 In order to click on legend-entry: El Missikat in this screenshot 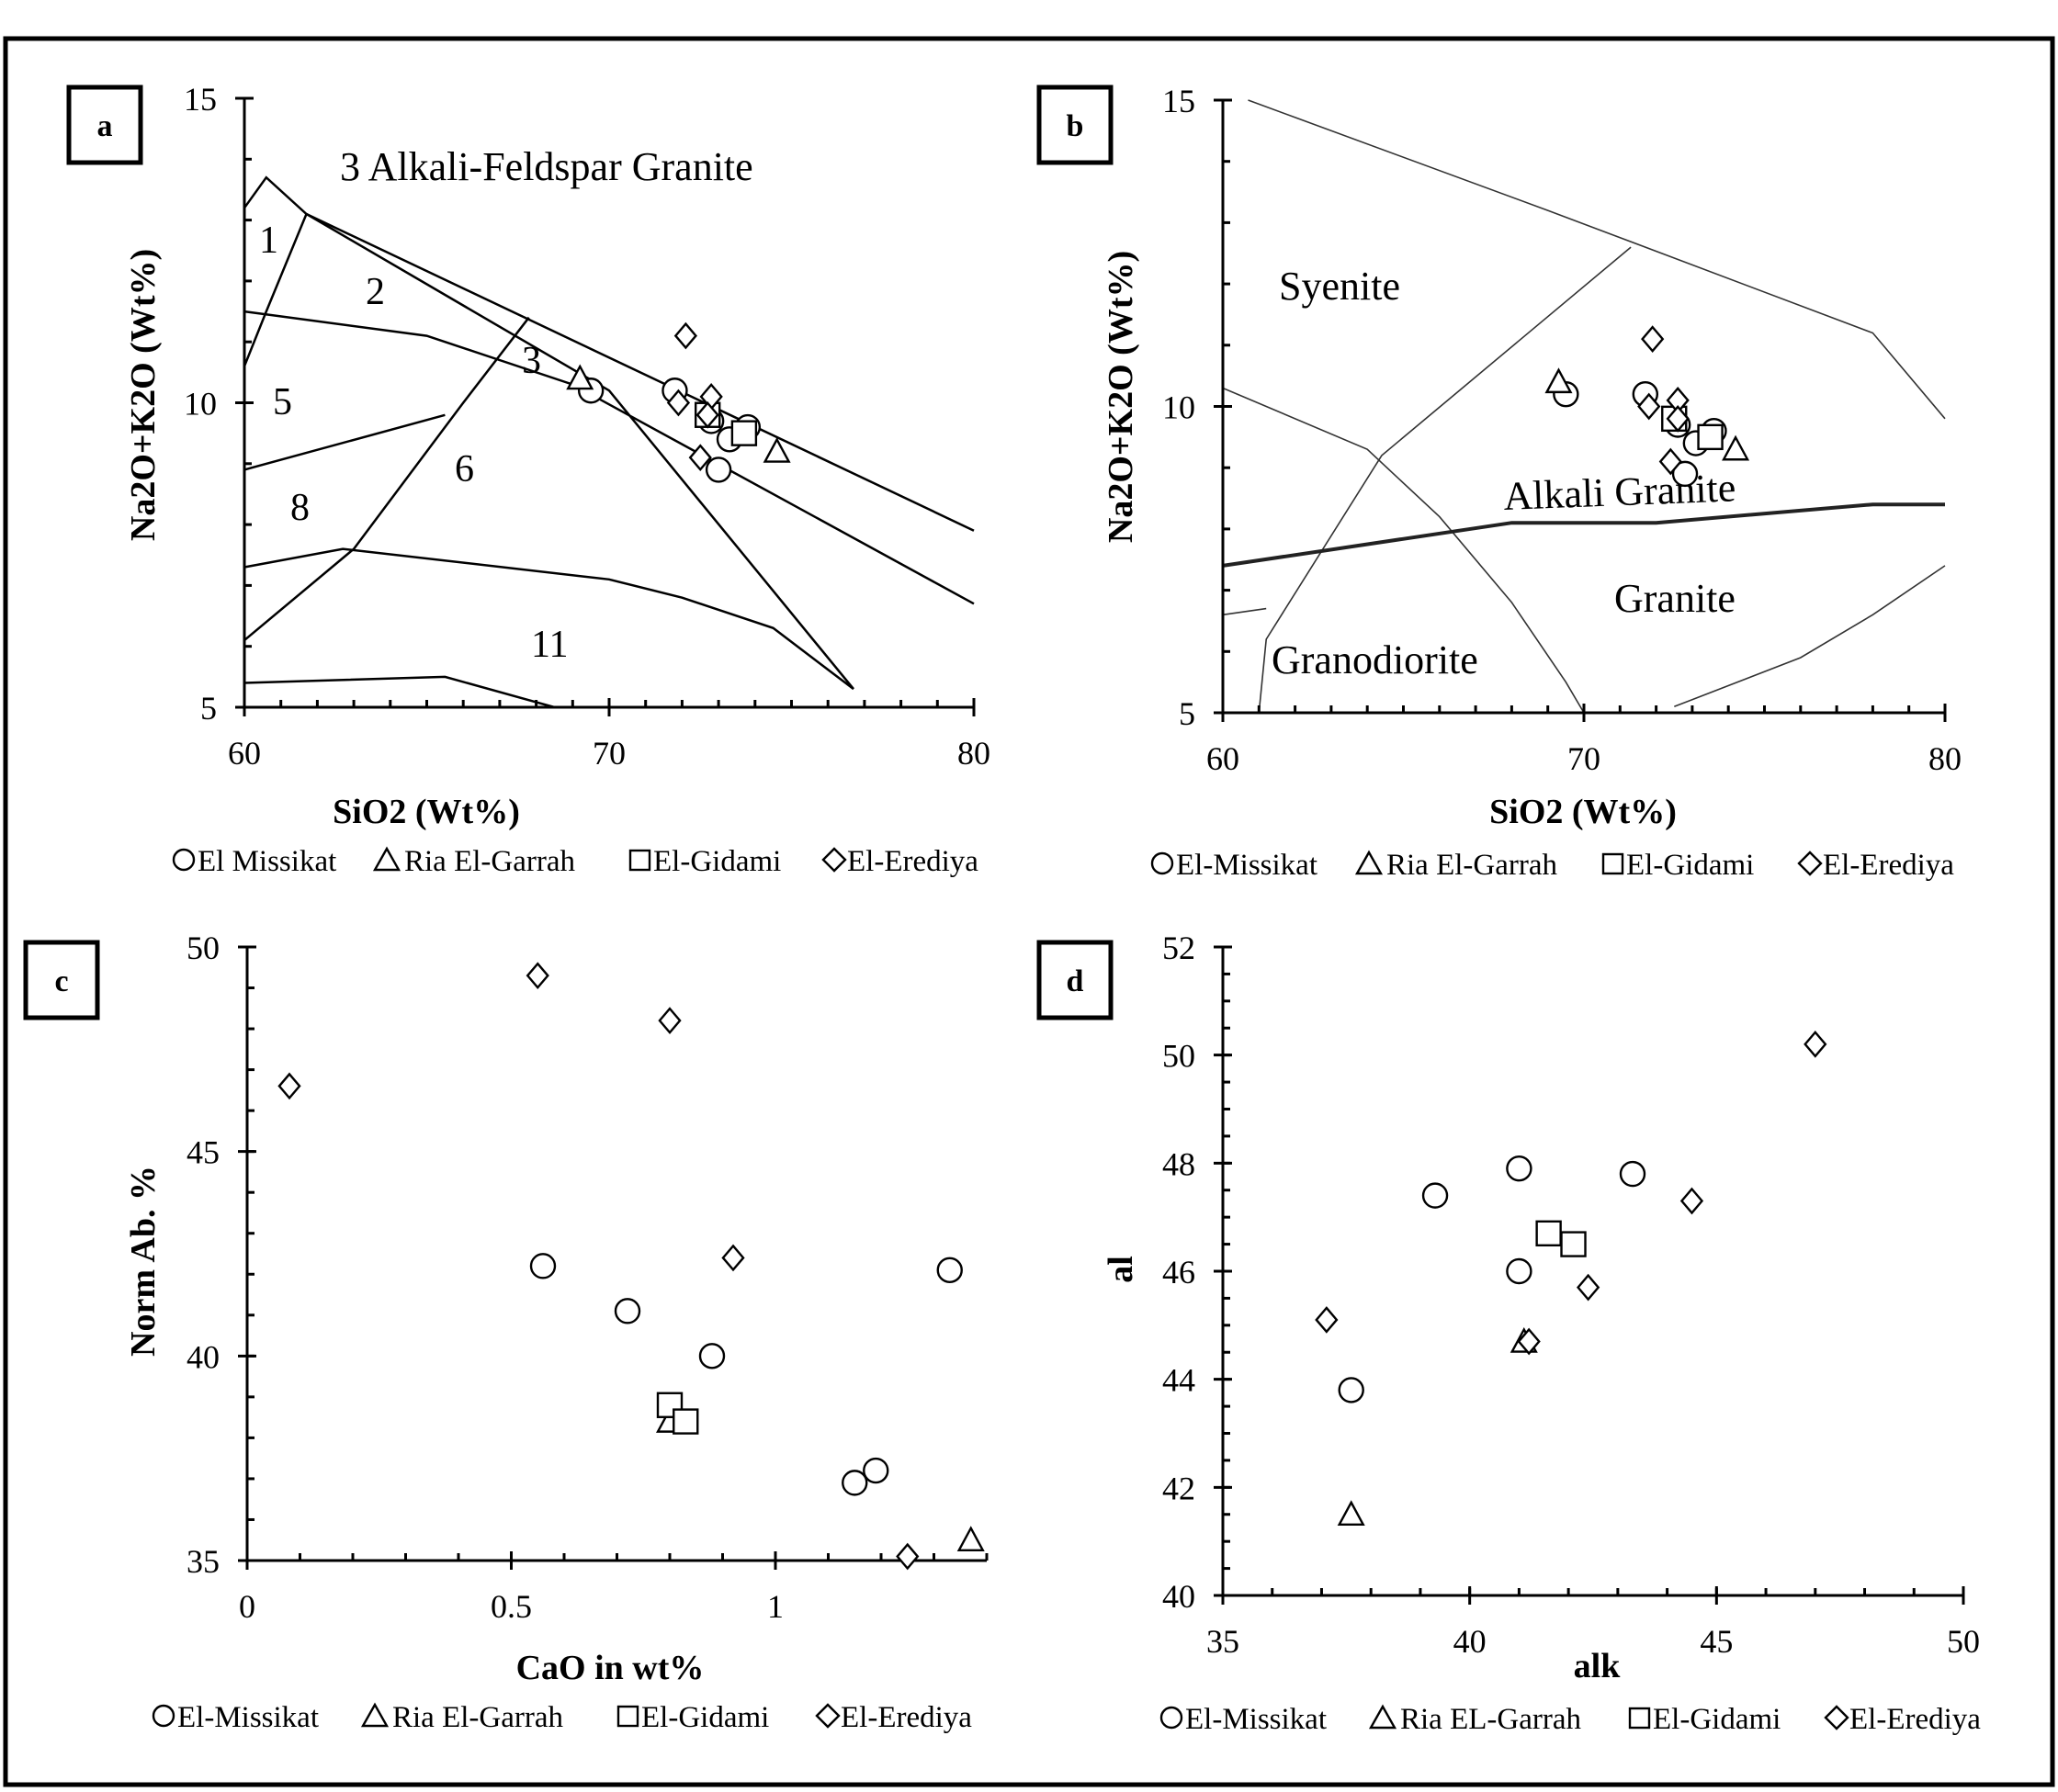, I will do `click(267, 862)`.